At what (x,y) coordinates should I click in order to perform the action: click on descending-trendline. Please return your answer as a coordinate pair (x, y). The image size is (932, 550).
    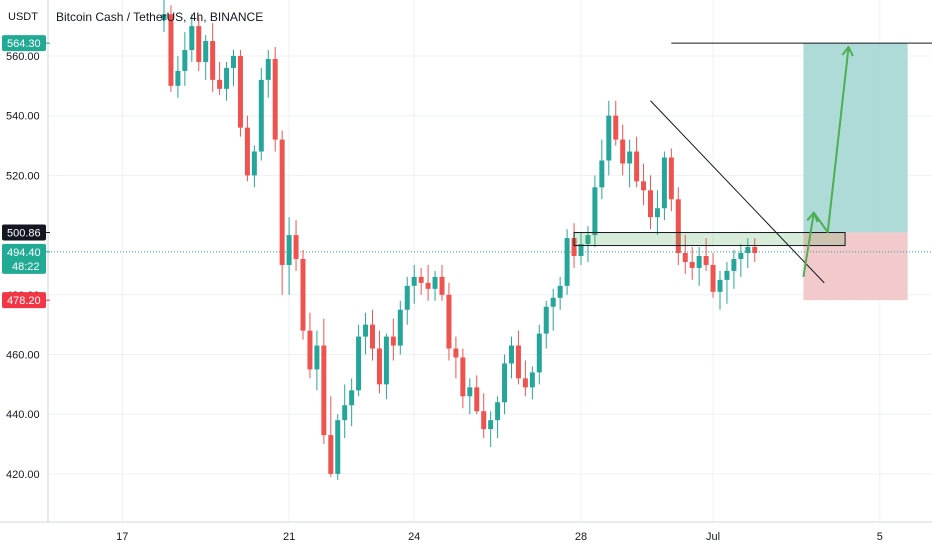
    Looking at the image, I should click on (737, 192).